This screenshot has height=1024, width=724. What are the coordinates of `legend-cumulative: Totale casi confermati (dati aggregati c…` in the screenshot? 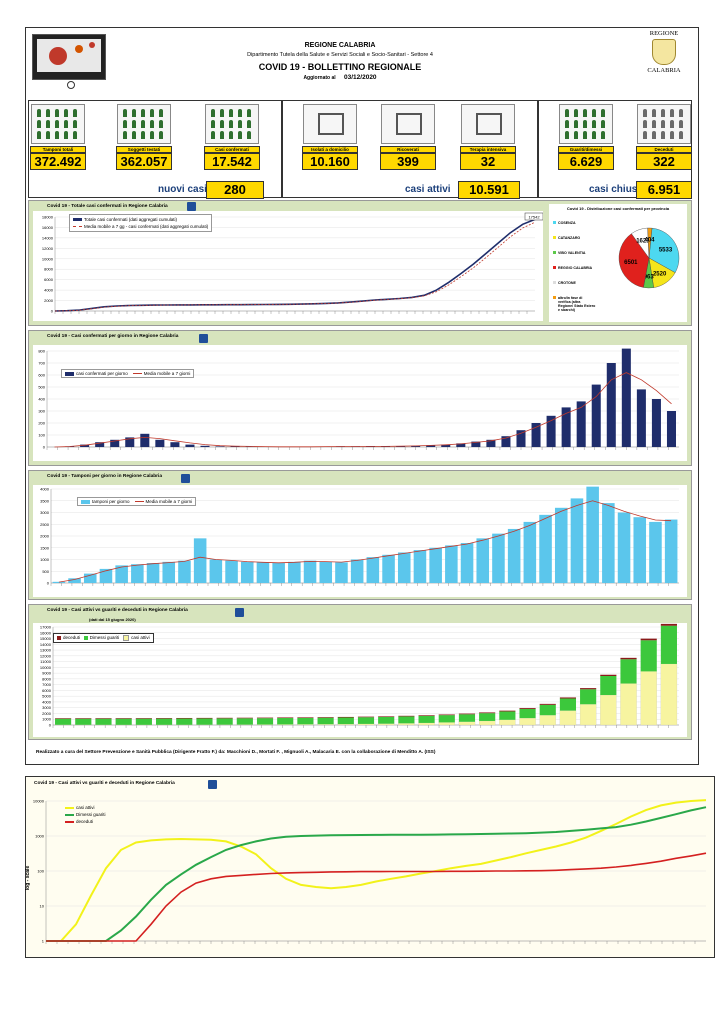 It's located at (141, 223).